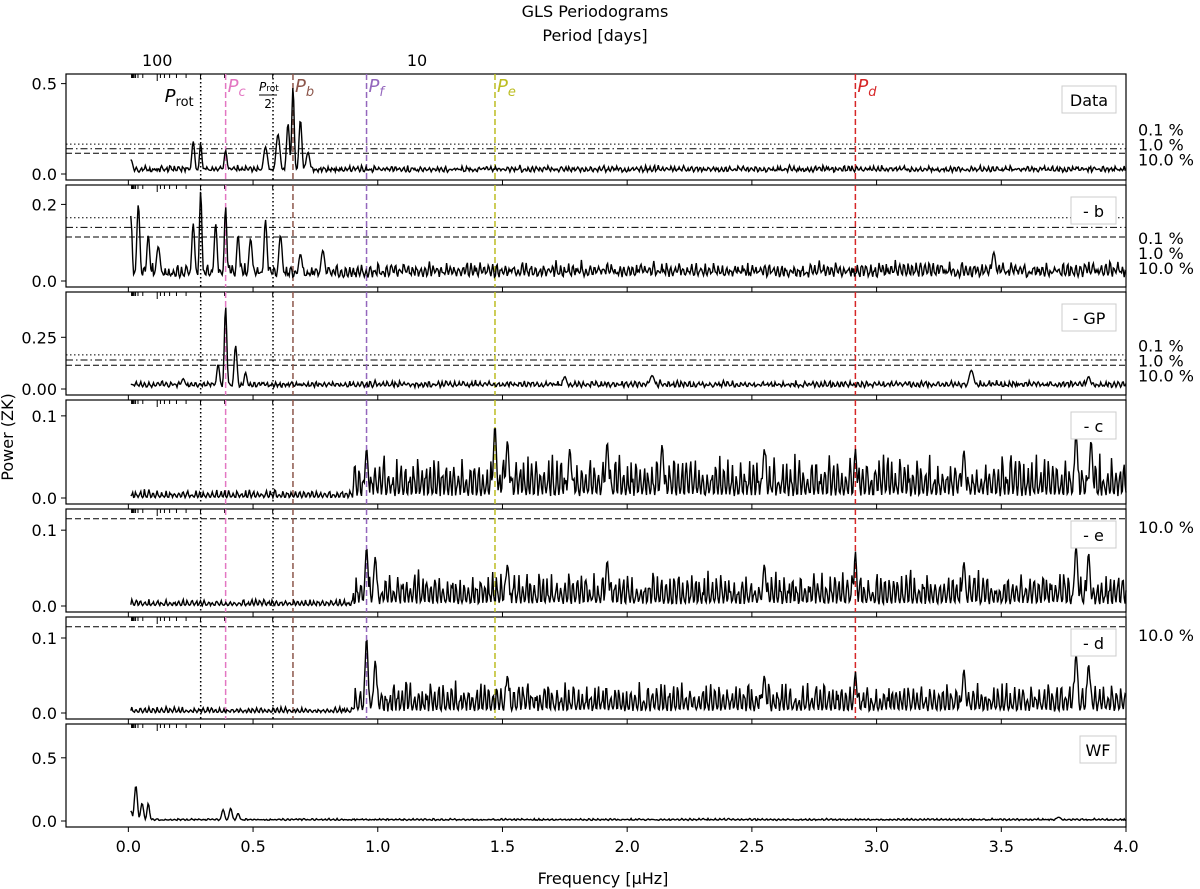 This screenshot has height=889, width=1200. Describe the element at coordinates (39, 389) in the screenshot. I see `y-tick-label: 0.00` at that location.